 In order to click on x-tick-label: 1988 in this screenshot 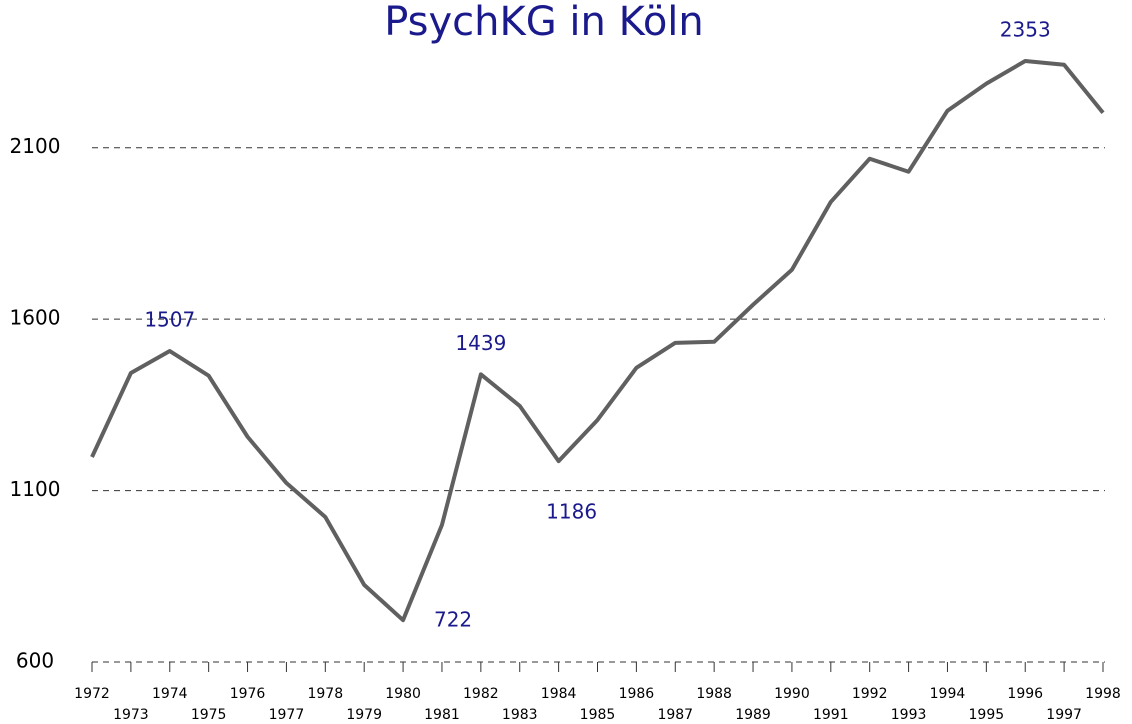, I will do `click(714, 694)`.